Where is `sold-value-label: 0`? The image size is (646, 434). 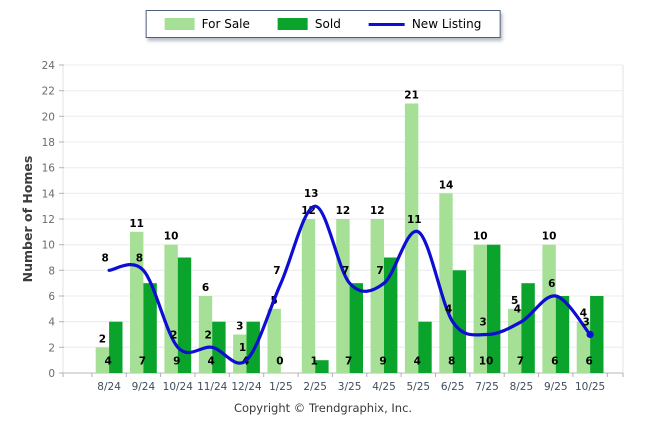 sold-value-label: 0 is located at coordinates (279, 362).